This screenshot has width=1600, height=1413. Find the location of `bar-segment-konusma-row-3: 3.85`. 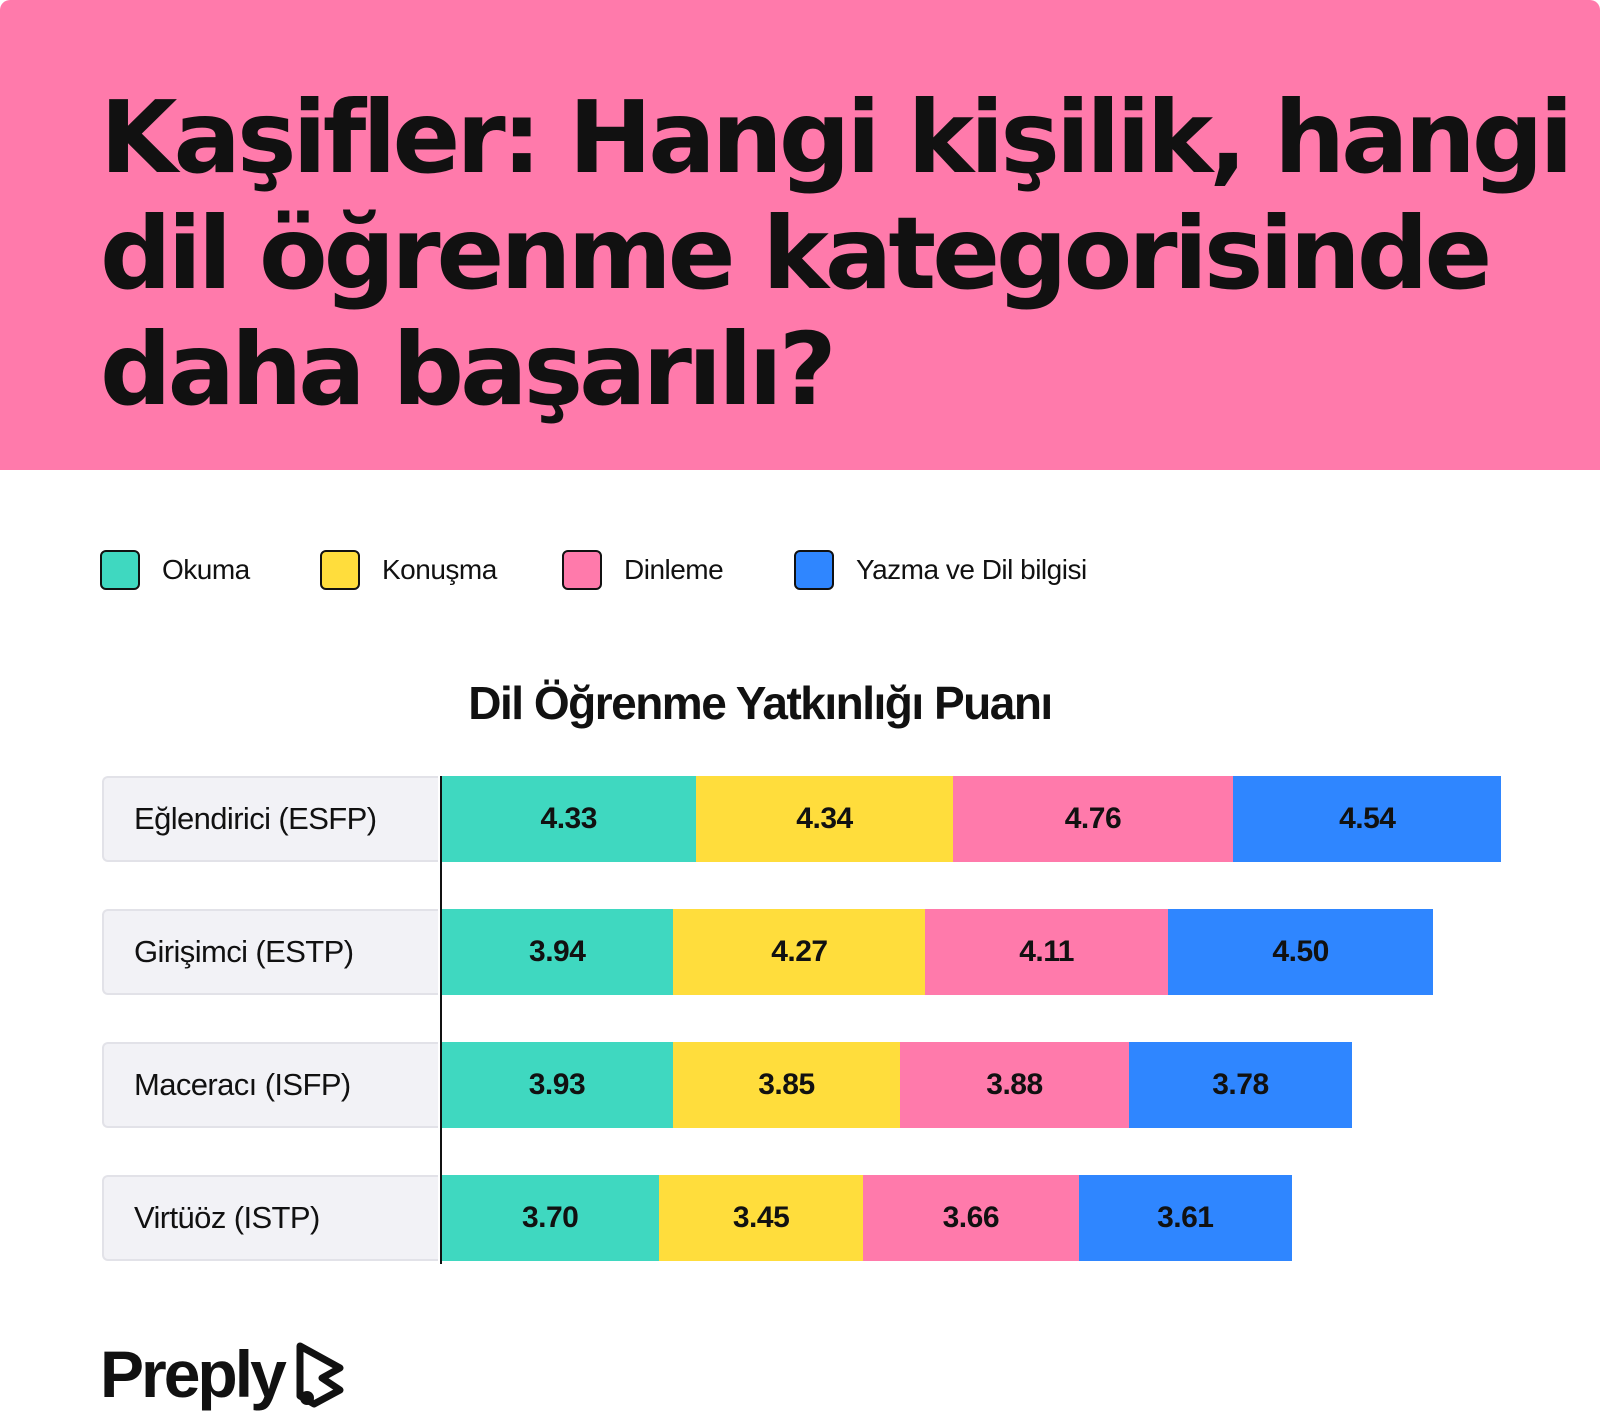

bar-segment-konusma-row-3: 3.85 is located at coordinates (786, 1085).